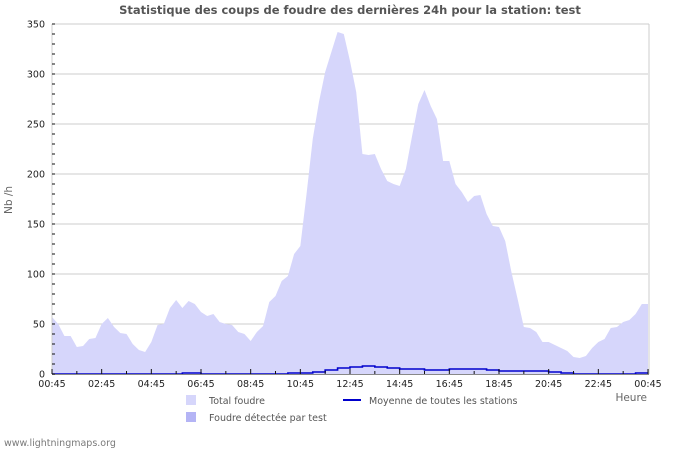 This screenshot has height=450, width=700. What do you see at coordinates (36, 175) in the screenshot?
I see `y-tick-label: 200` at bounding box center [36, 175].